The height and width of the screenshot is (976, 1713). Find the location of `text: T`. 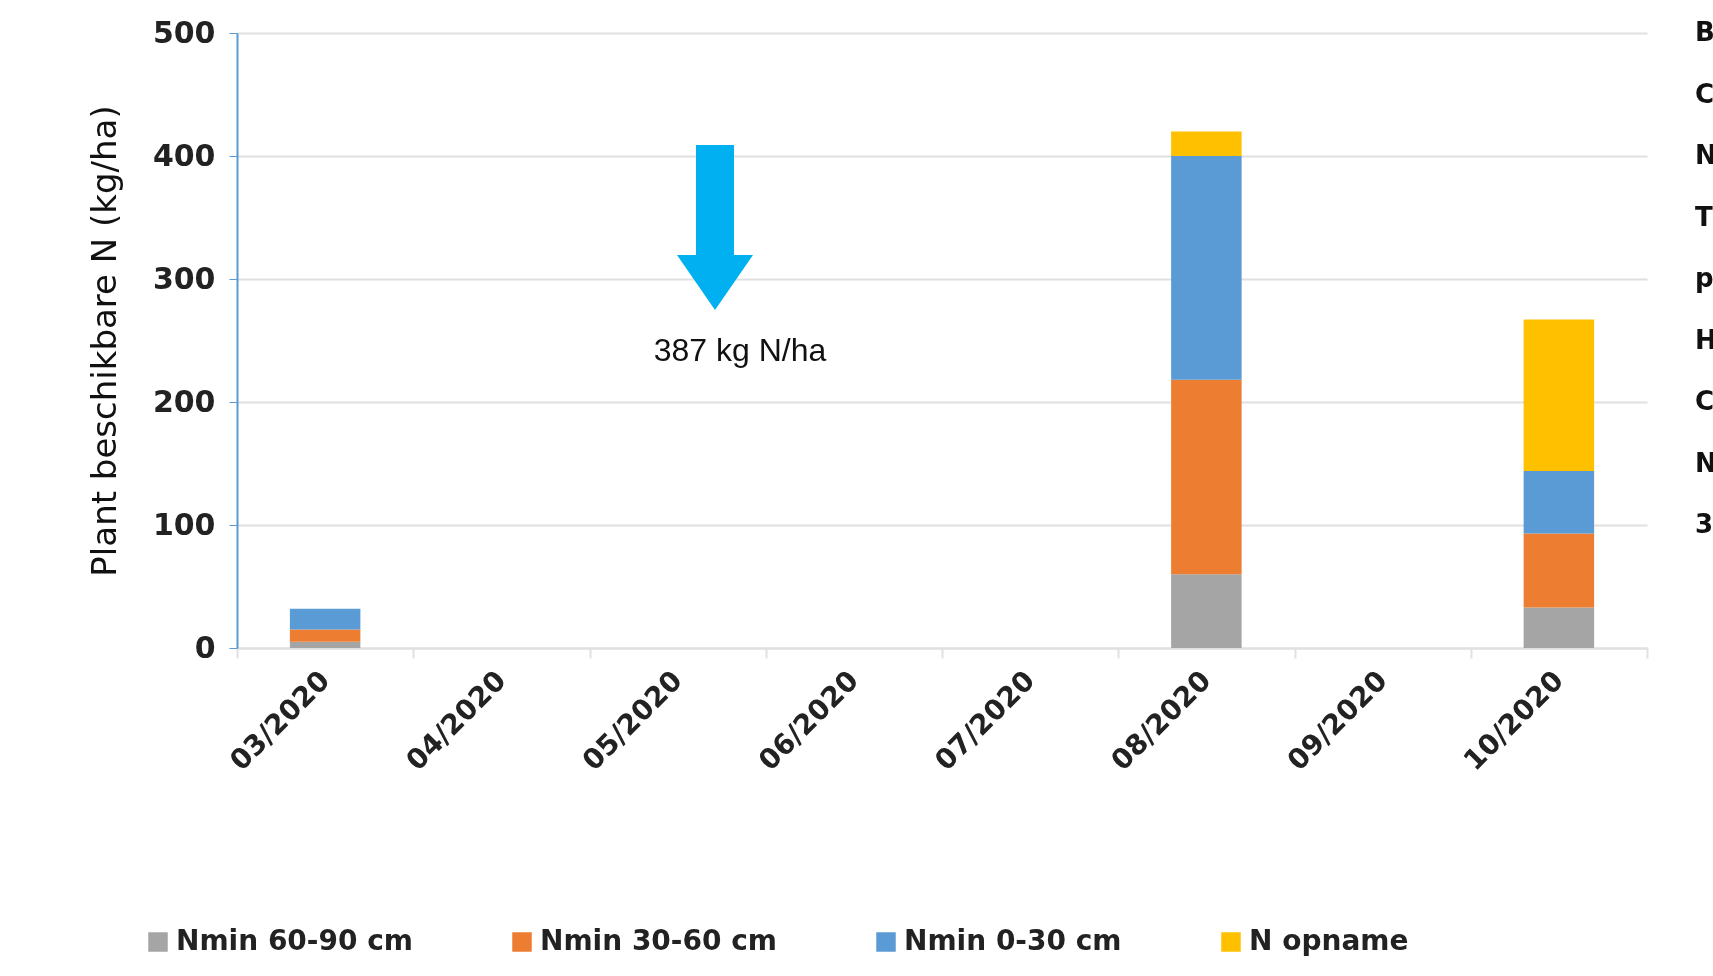

text: T is located at coordinates (1704, 216).